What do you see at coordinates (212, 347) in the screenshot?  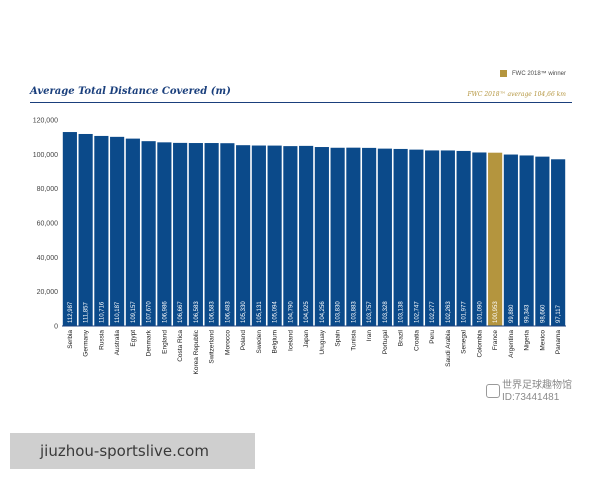 I see `x-tick-label: Switzerland` at bounding box center [212, 347].